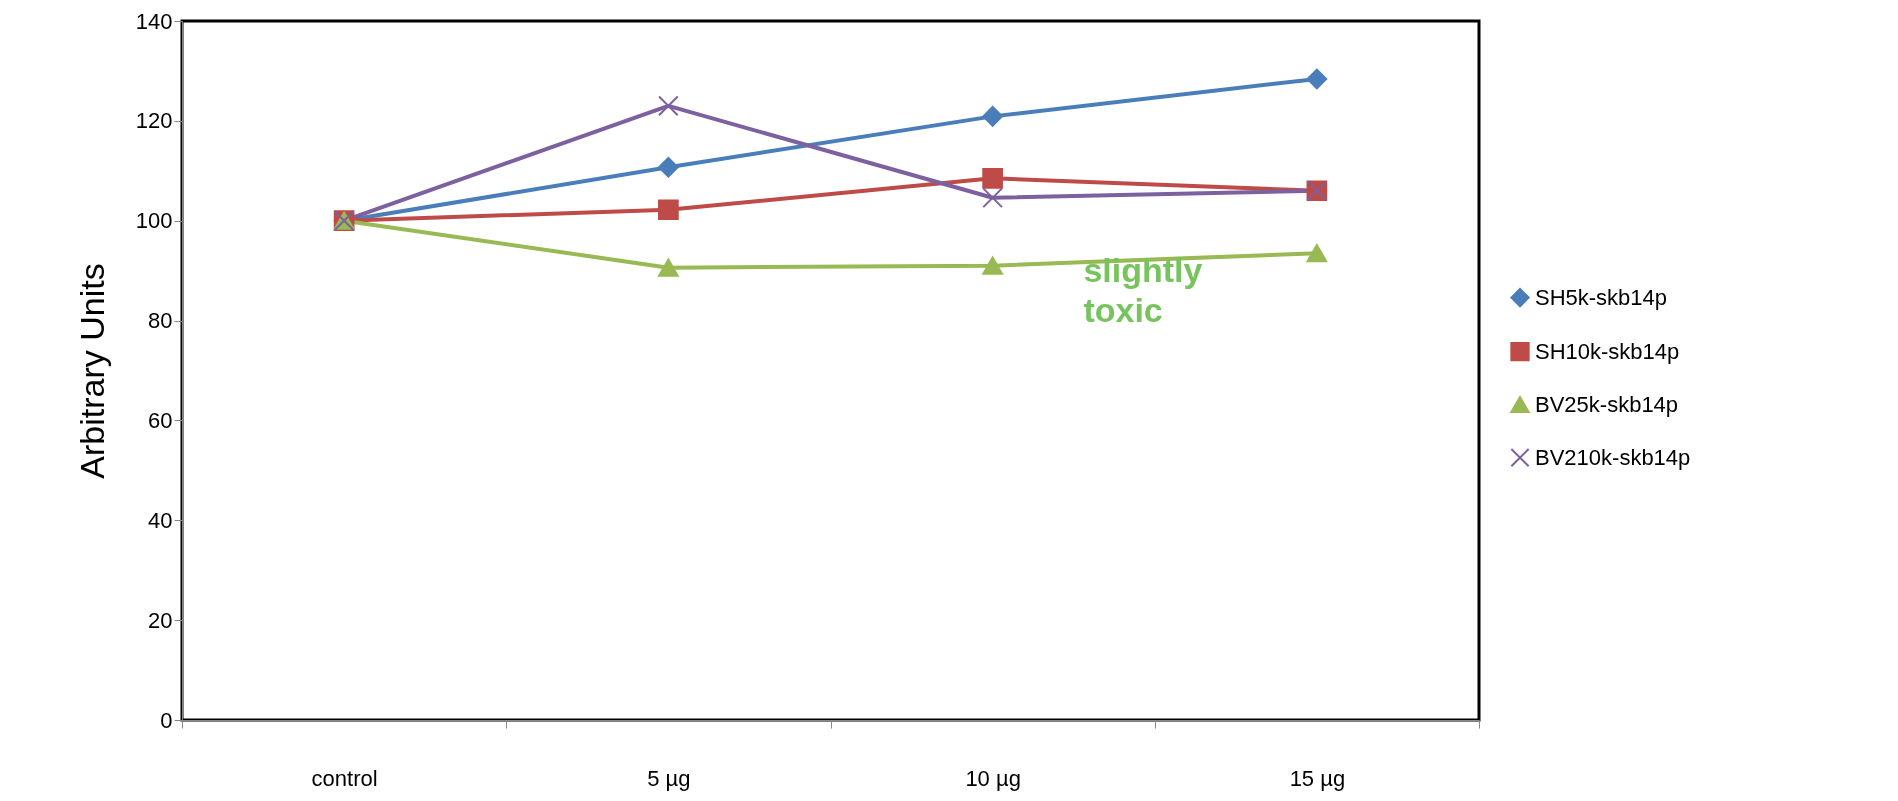  Describe the element at coordinates (160, 420) in the screenshot. I see `y-tick-label: 60` at that location.